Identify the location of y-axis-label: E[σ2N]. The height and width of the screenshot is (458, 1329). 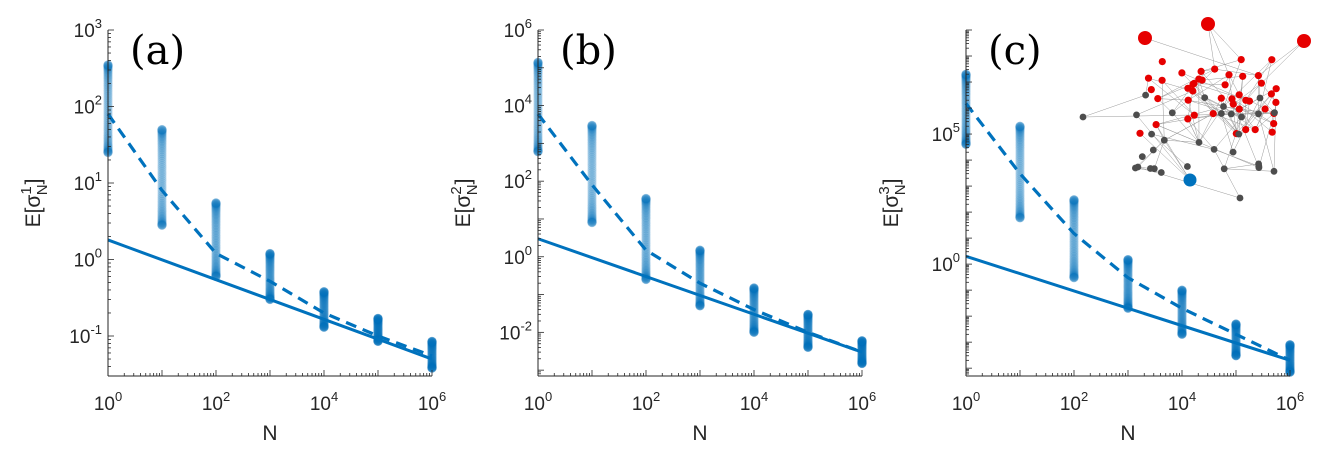
(464, 203).